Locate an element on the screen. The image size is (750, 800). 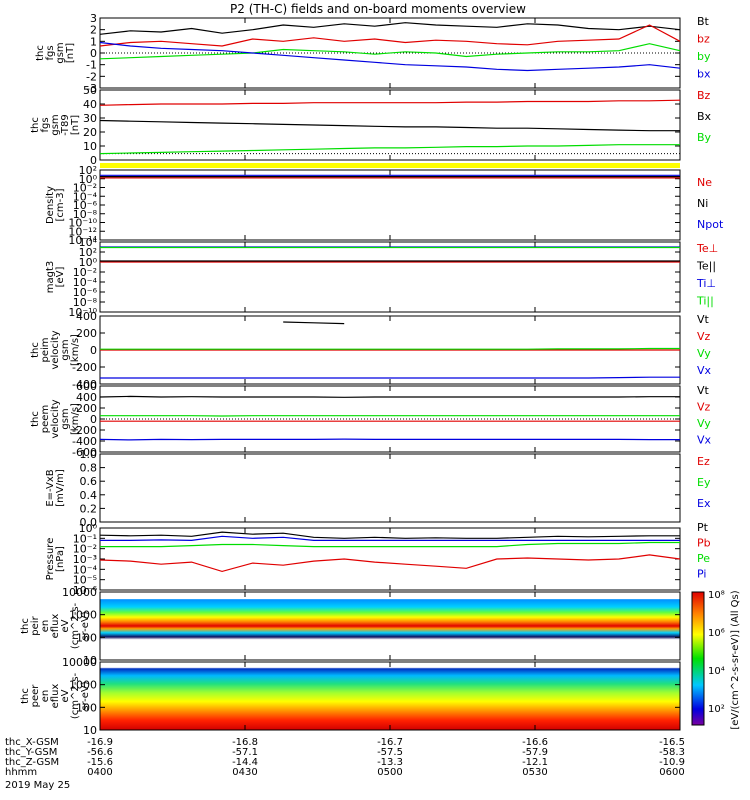
y-axis-label: peer is located at coordinates (35, 696).